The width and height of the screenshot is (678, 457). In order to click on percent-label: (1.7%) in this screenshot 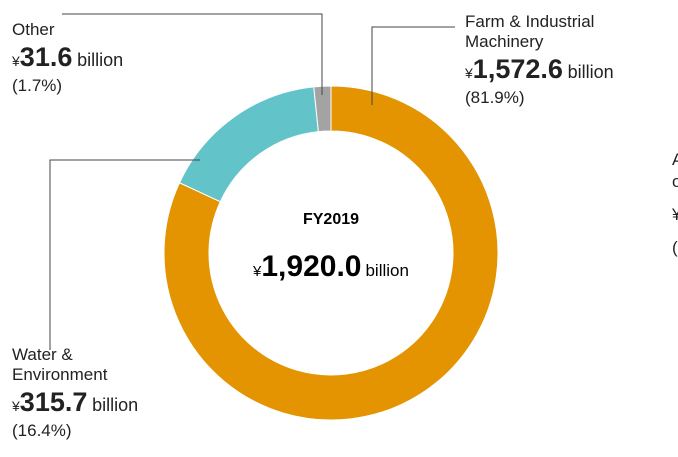, I will do `click(37, 85)`.